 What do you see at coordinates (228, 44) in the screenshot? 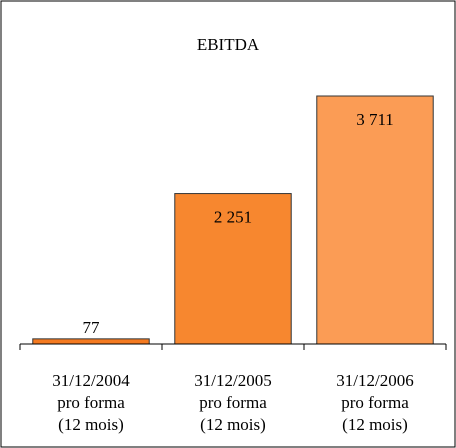
I see `chart-title: EBITDA` at bounding box center [228, 44].